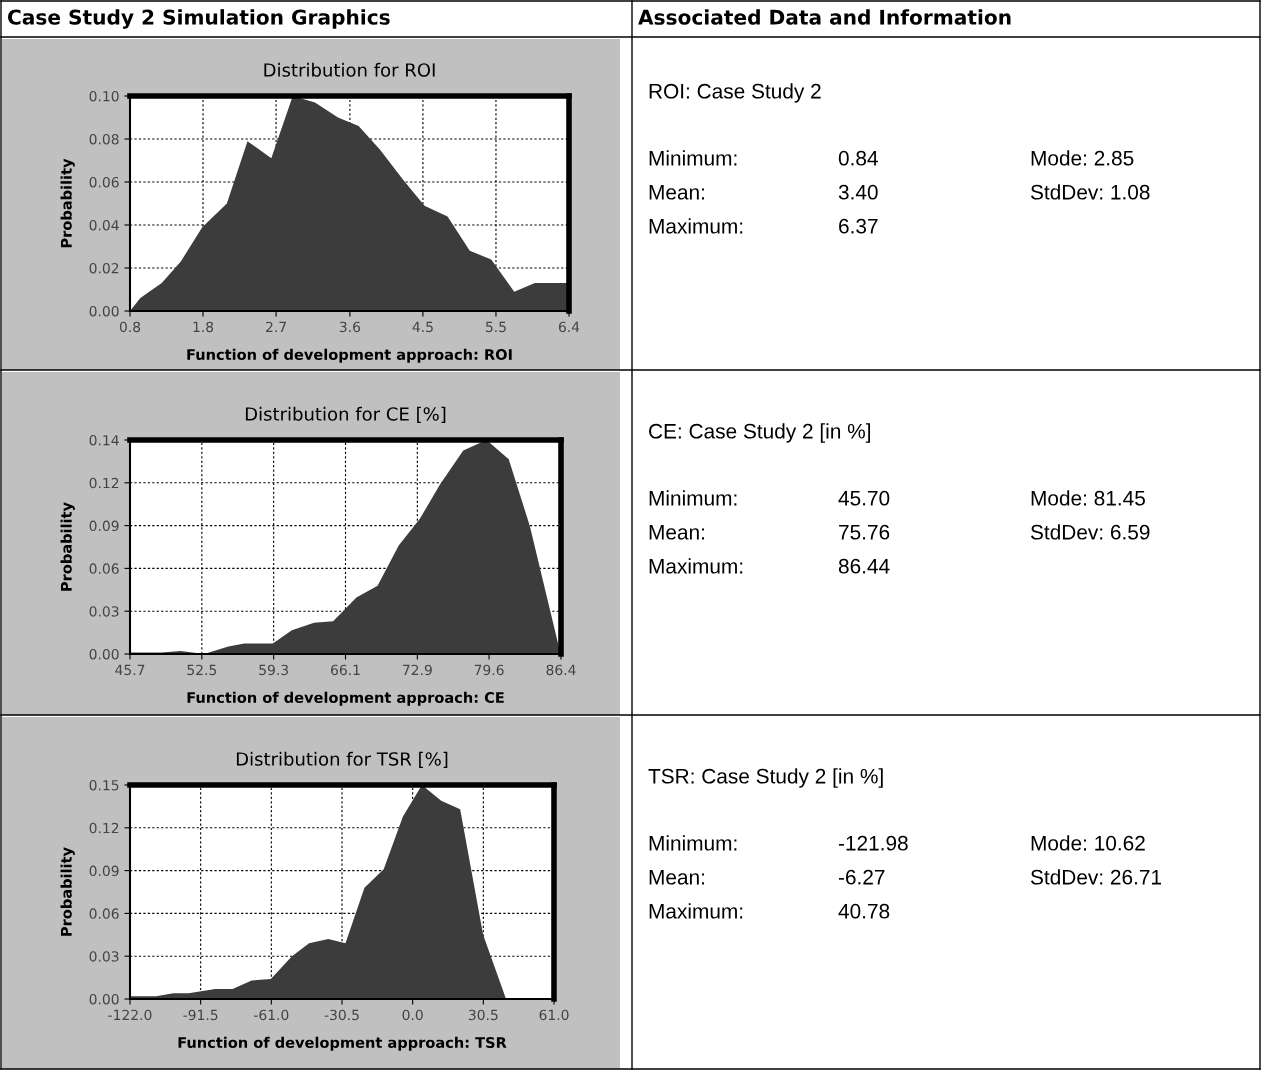  I want to click on x-axis-title: Function of development approach: TSR, so click(342, 1043).